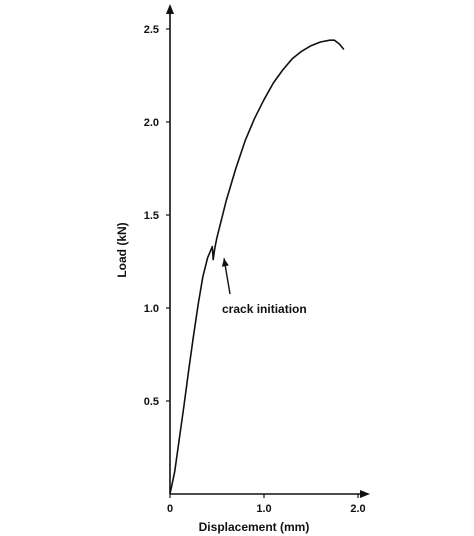 This screenshot has width=474, height=536. I want to click on x-tick-label: 1.0, so click(263, 509).